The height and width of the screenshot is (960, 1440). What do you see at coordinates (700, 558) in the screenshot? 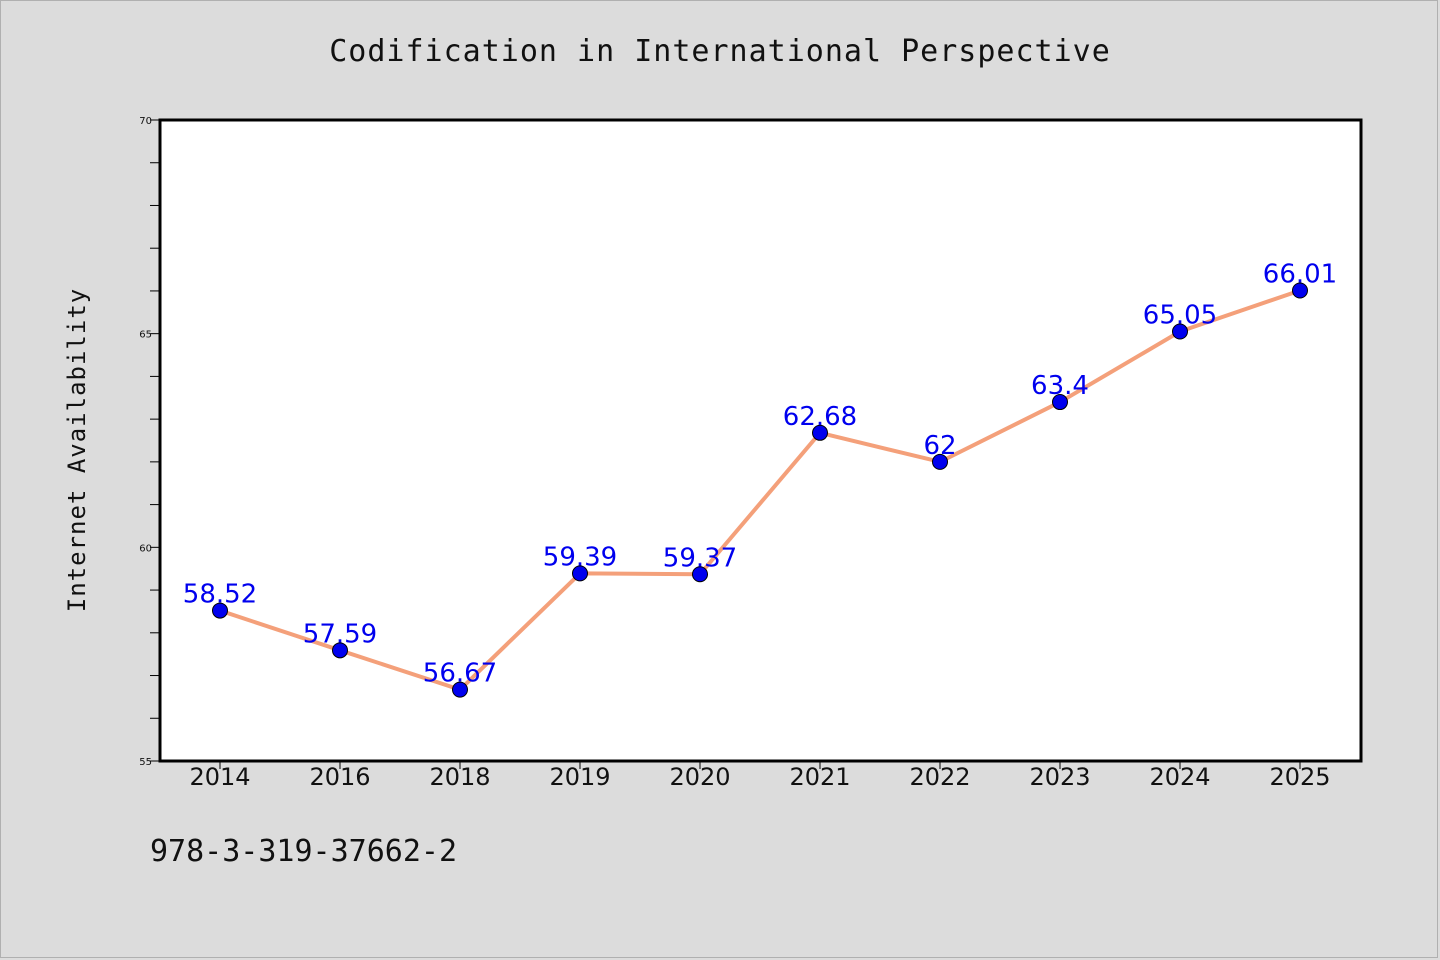
I see `data-label: 59.37` at bounding box center [700, 558].